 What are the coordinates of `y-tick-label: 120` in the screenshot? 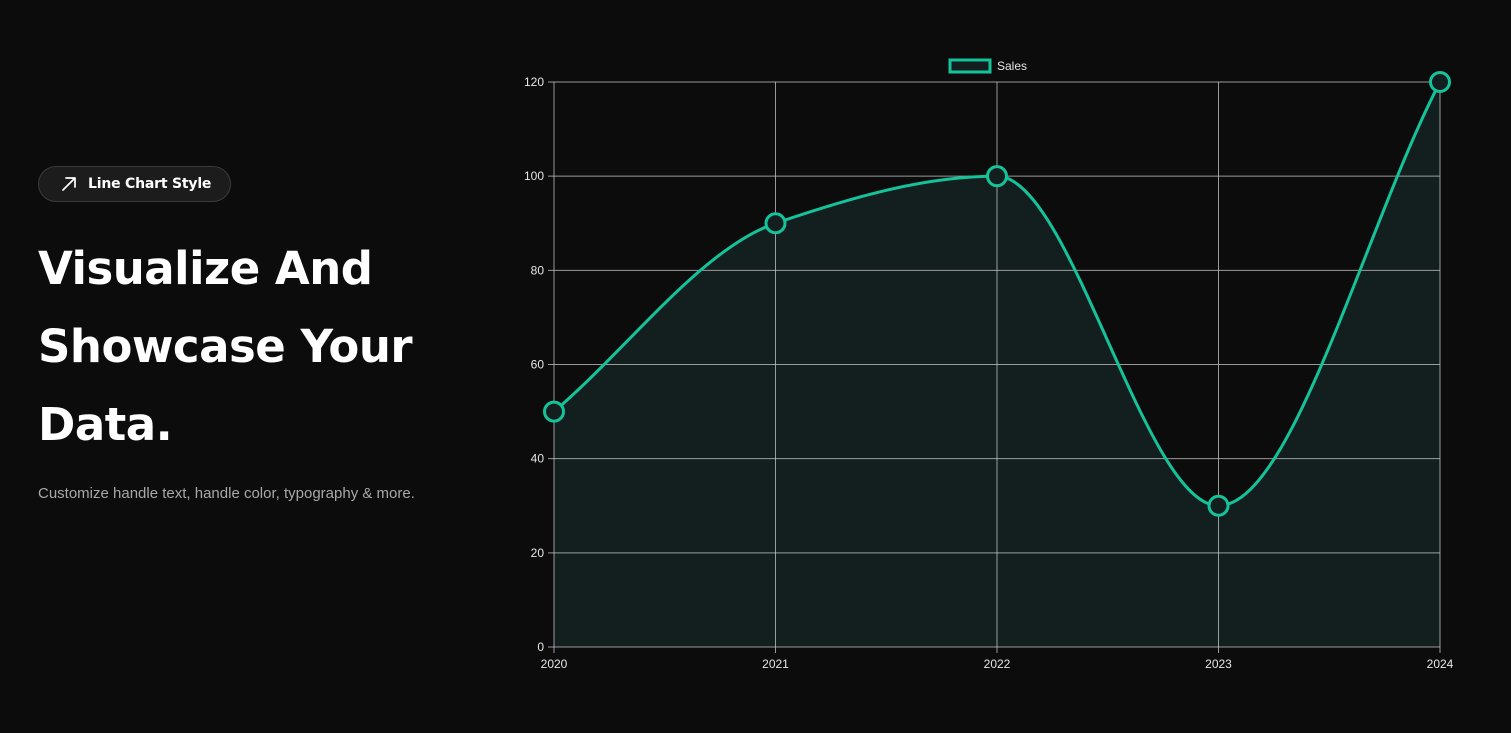 It's located at (534, 82).